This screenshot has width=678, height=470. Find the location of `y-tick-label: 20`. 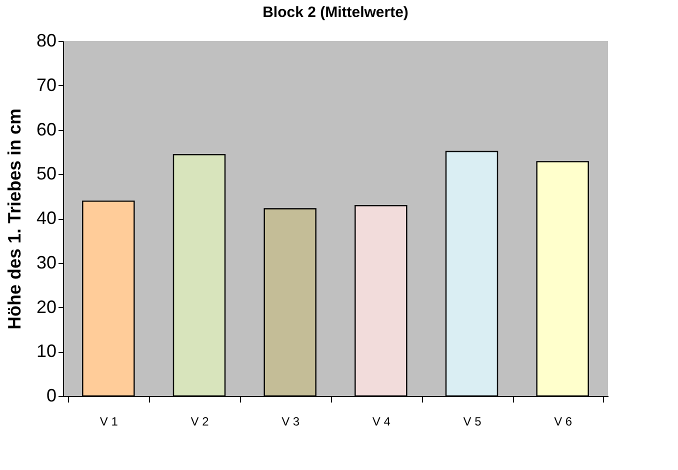

y-tick-label: 20 is located at coordinates (46, 306).